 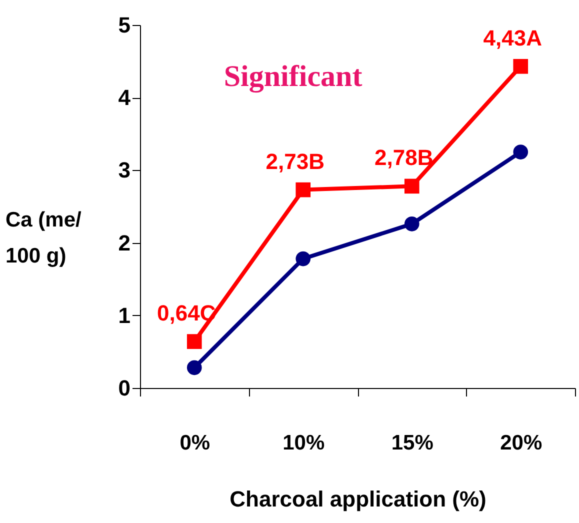 I want to click on y-tick-label: 2, so click(x=124, y=243).